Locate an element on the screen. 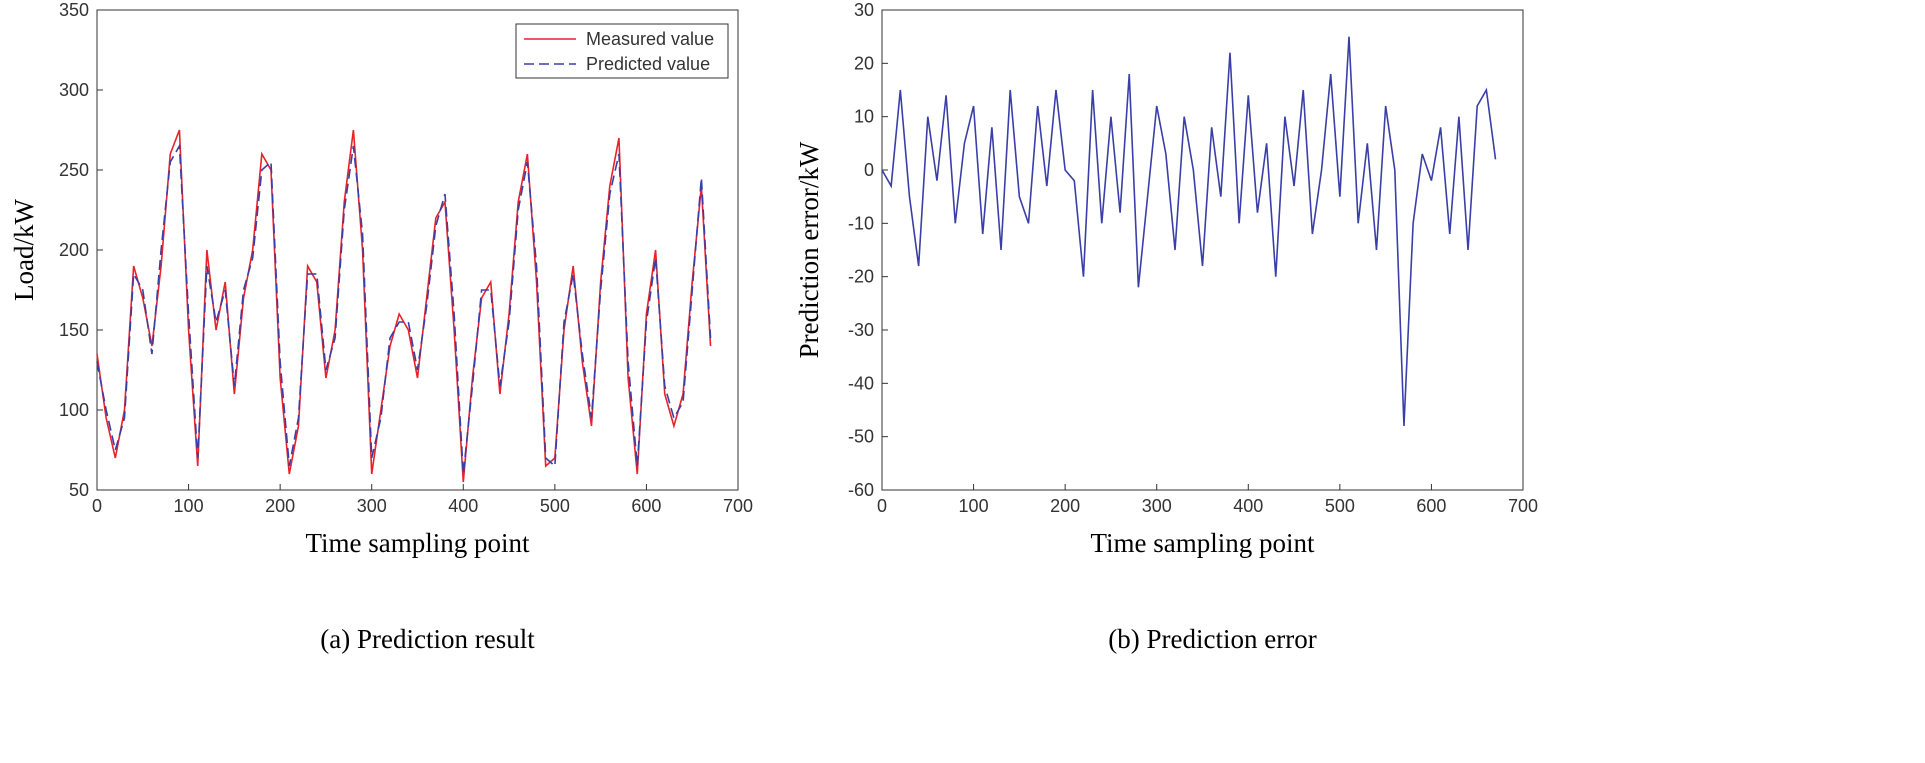  y-tick-label: 10 is located at coordinates (864, 117).